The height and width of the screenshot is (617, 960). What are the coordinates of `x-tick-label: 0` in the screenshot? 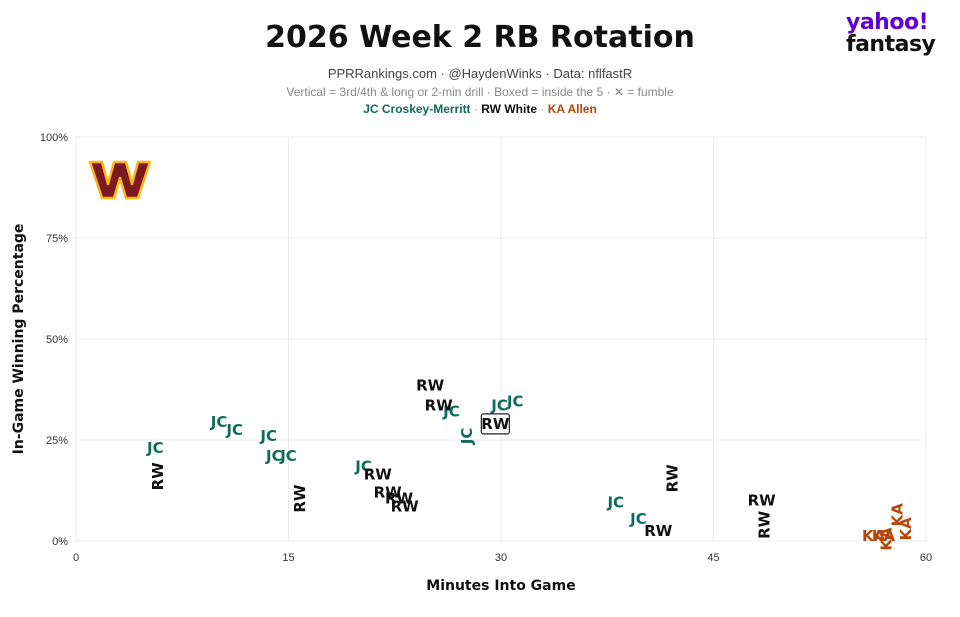 It's located at (76, 558).